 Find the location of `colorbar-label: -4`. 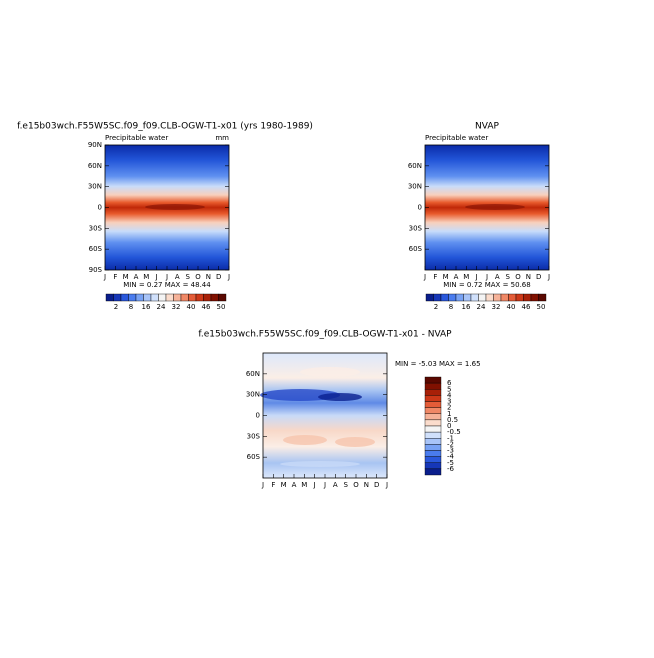

colorbar-label: -4 is located at coordinates (451, 457).